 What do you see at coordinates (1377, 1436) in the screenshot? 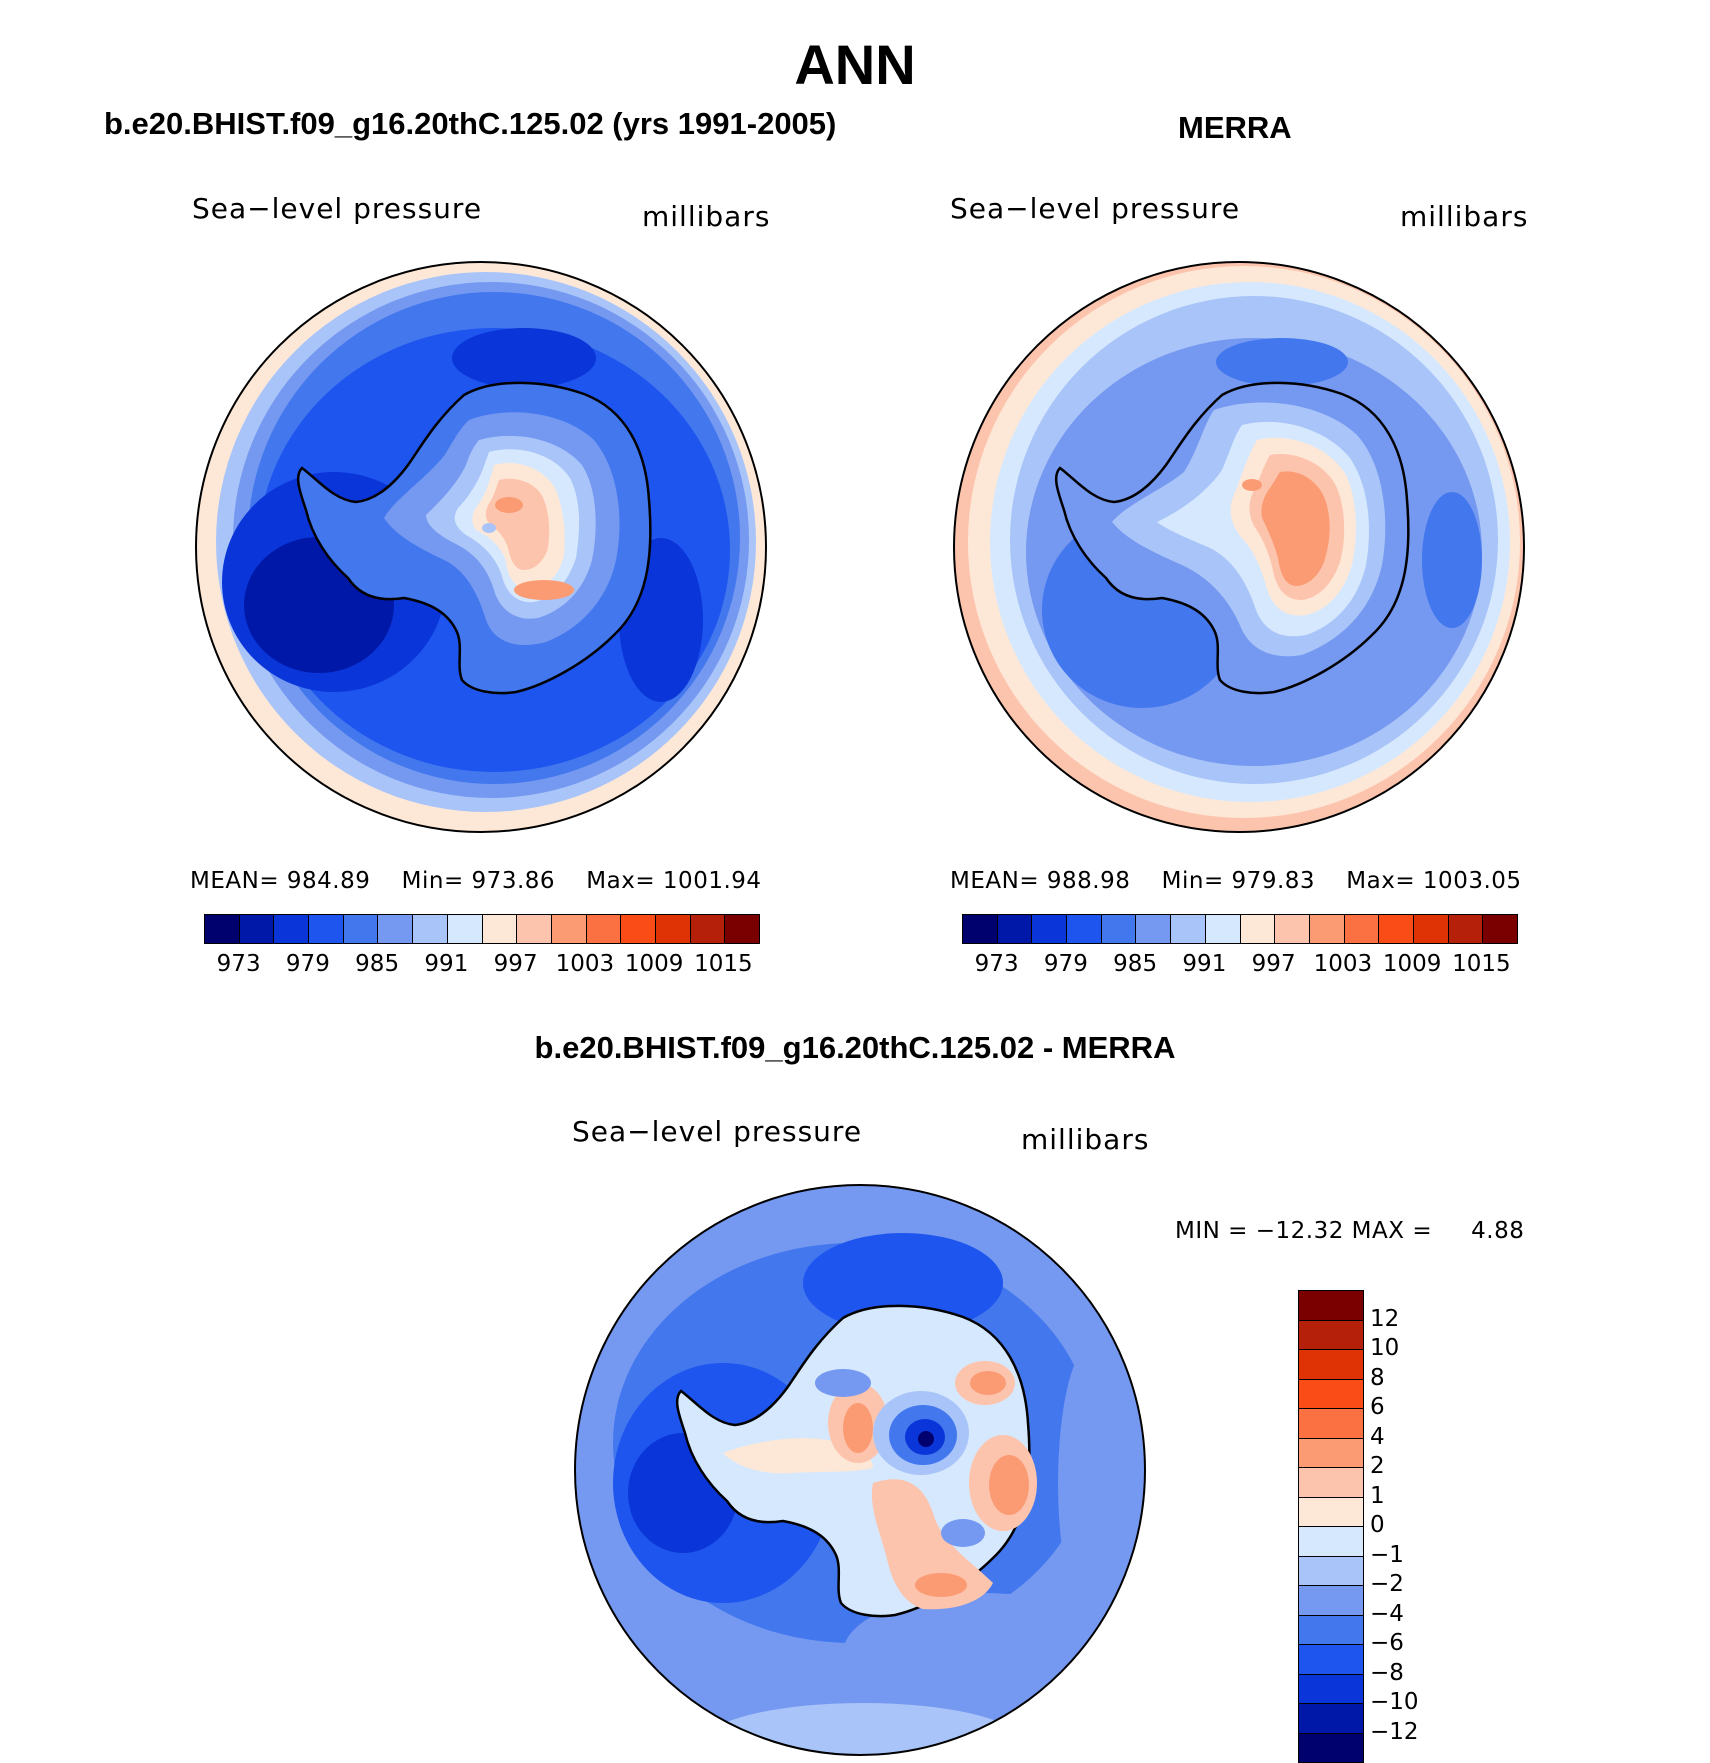
I see `diff-colorbar-tick-label: 4` at bounding box center [1377, 1436].